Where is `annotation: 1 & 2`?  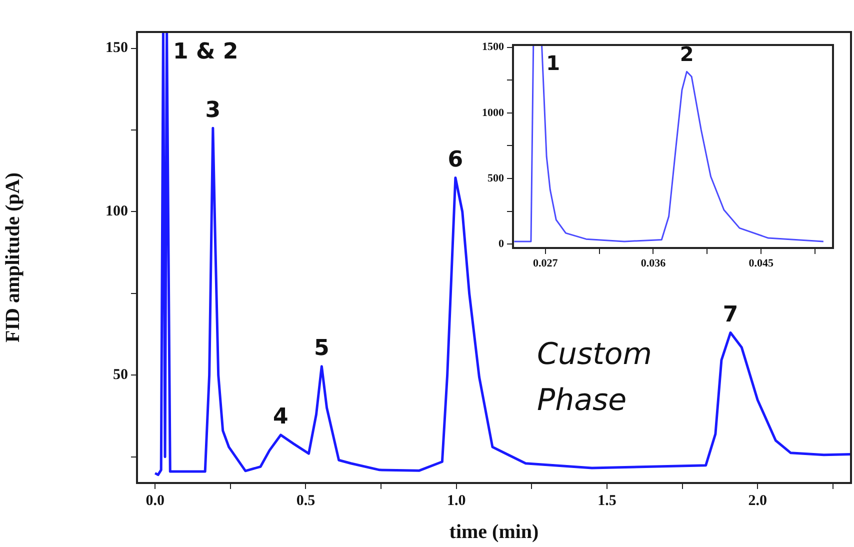 annotation: 1 & 2 is located at coordinates (205, 52).